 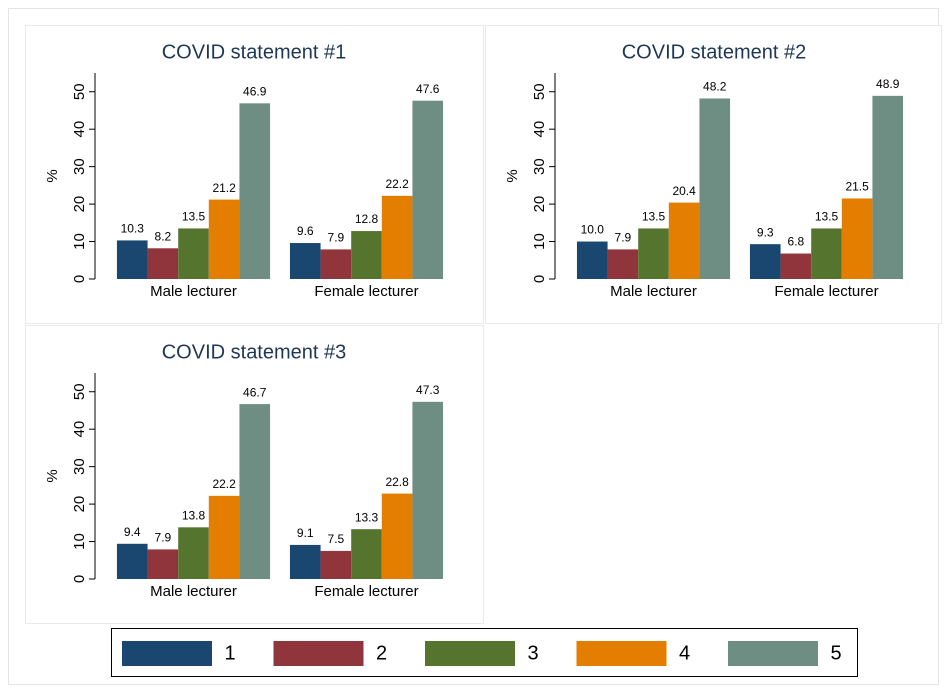 What do you see at coordinates (255, 392) in the screenshot?
I see `value-label: 46.7` at bounding box center [255, 392].